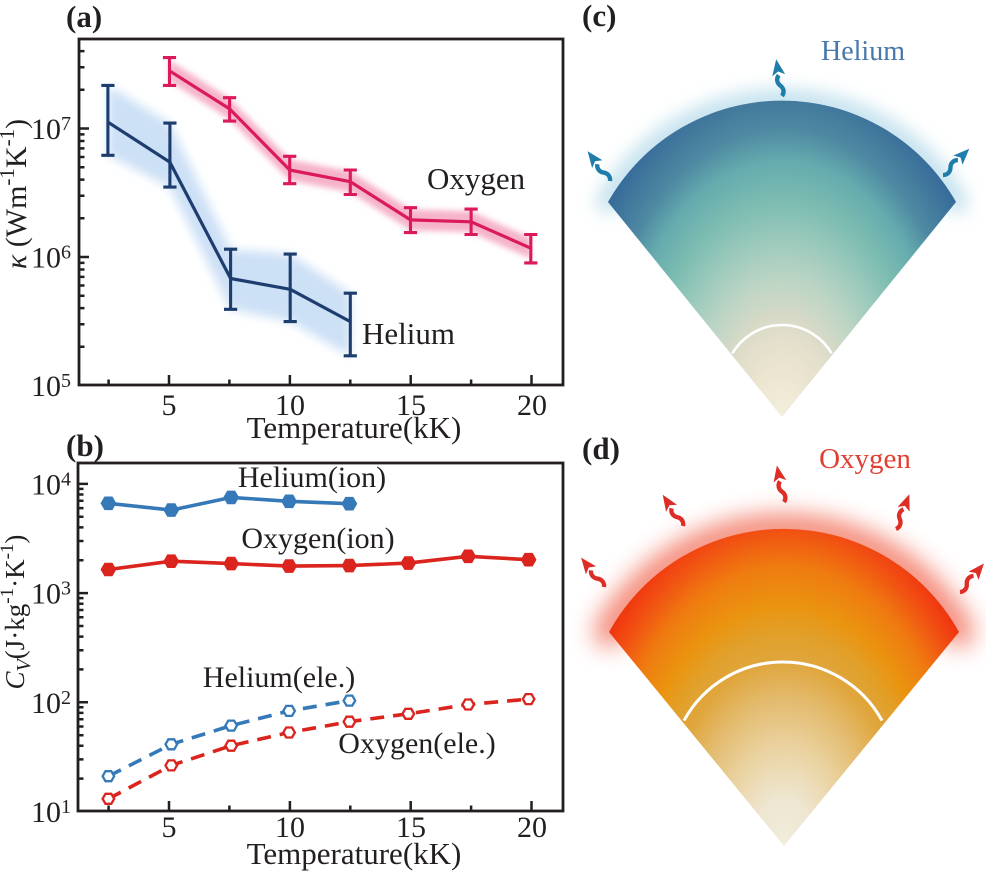  I want to click on svg-text: (a), so click(84, 17).